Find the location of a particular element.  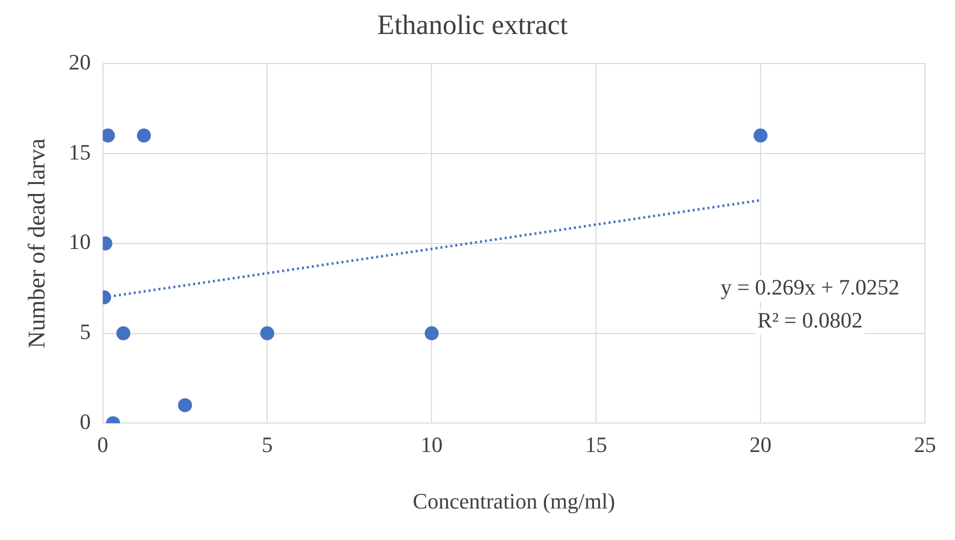

x-tick-label: 0 is located at coordinates (102, 445).